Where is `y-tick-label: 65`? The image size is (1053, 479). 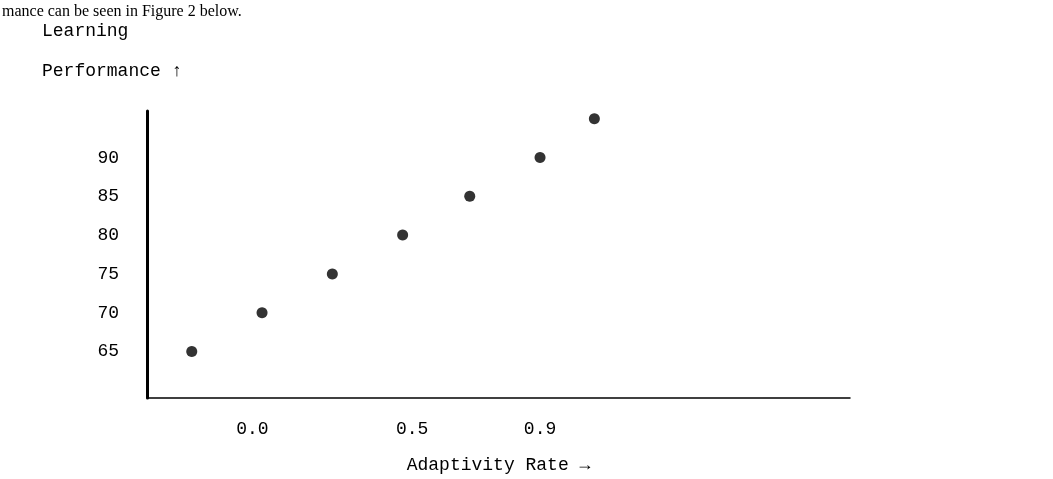 y-tick-label: 65 is located at coordinates (108, 351).